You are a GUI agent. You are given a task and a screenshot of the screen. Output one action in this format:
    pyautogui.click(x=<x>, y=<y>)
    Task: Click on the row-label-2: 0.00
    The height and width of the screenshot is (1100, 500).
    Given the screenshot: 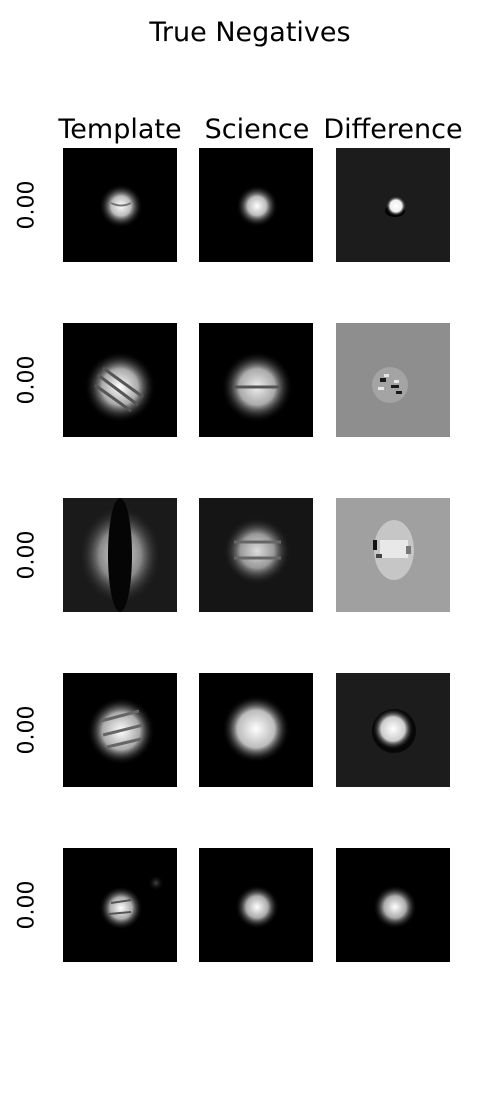 What is the action you would take?
    pyautogui.click(x=27, y=380)
    